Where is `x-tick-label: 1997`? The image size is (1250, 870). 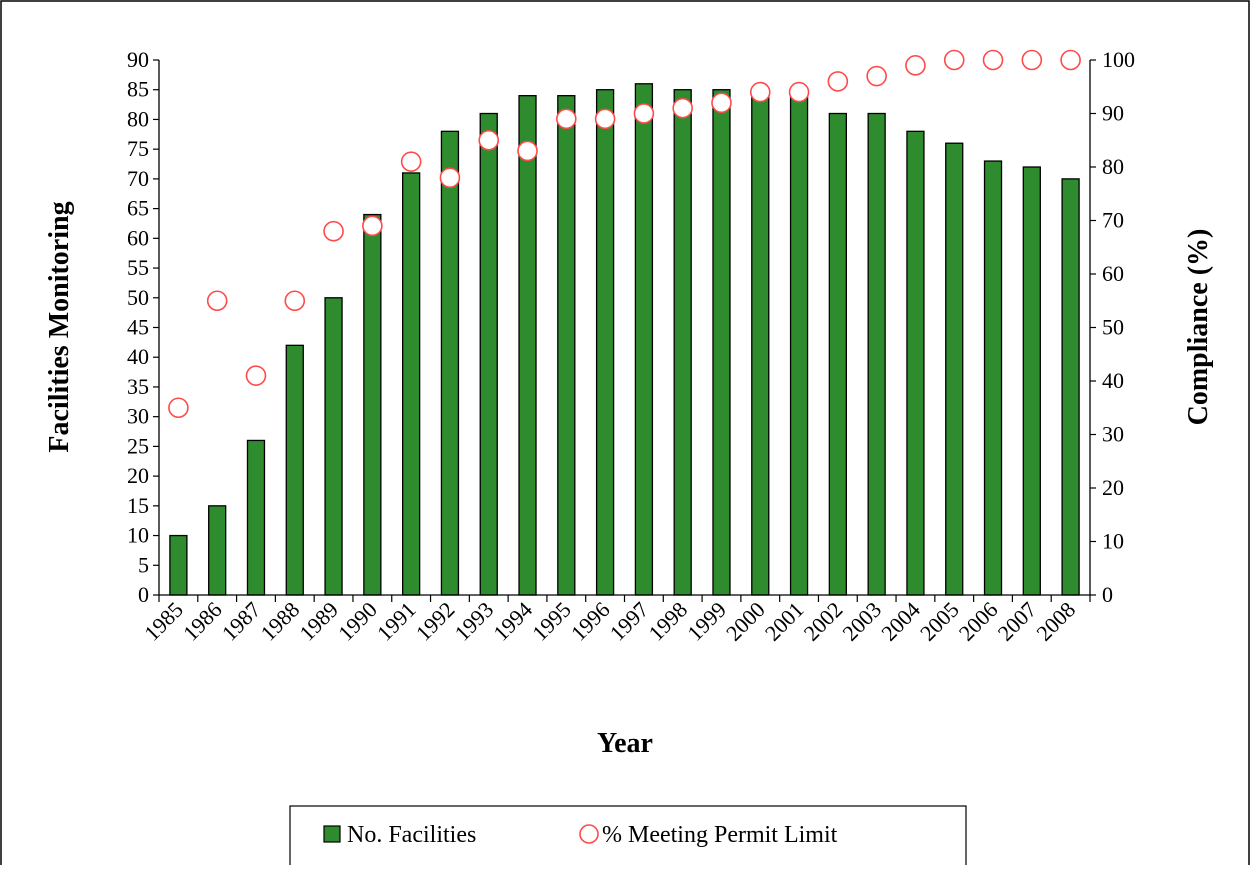 x-tick-label: 1997 is located at coordinates (629, 621).